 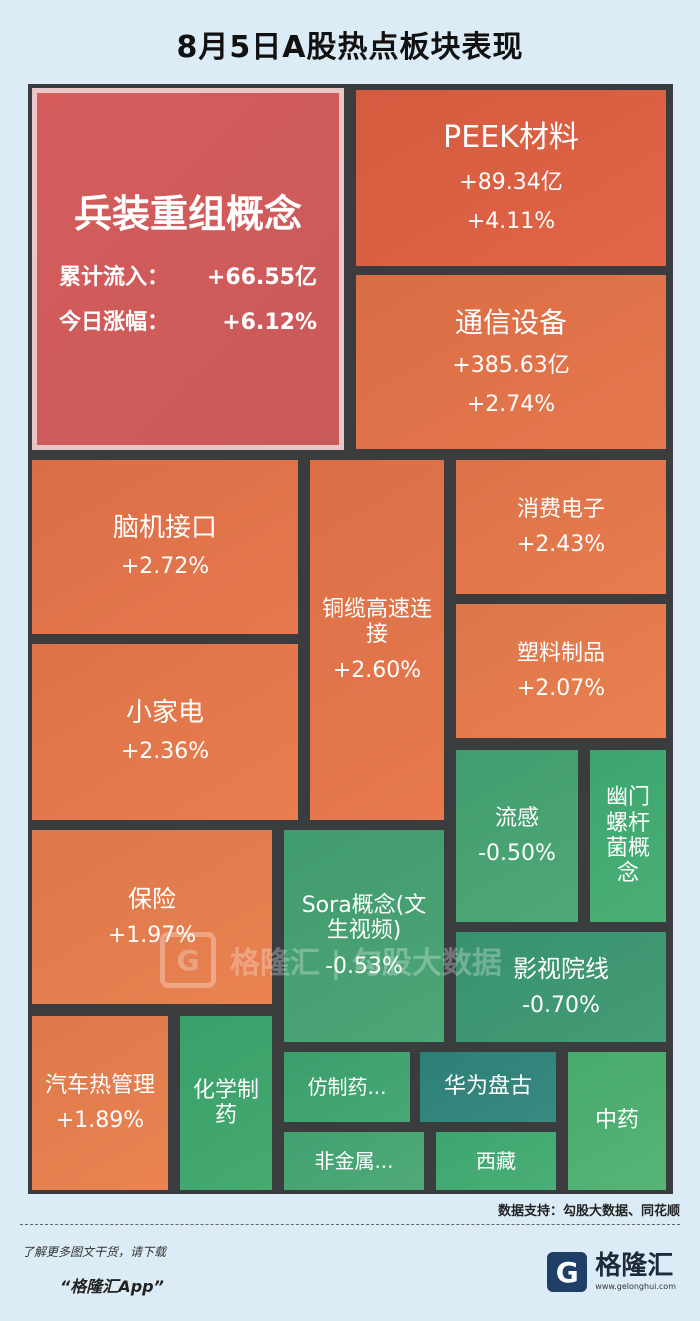 I want to click on tile-name: 汽车热管理, so click(x=99, y=1085).